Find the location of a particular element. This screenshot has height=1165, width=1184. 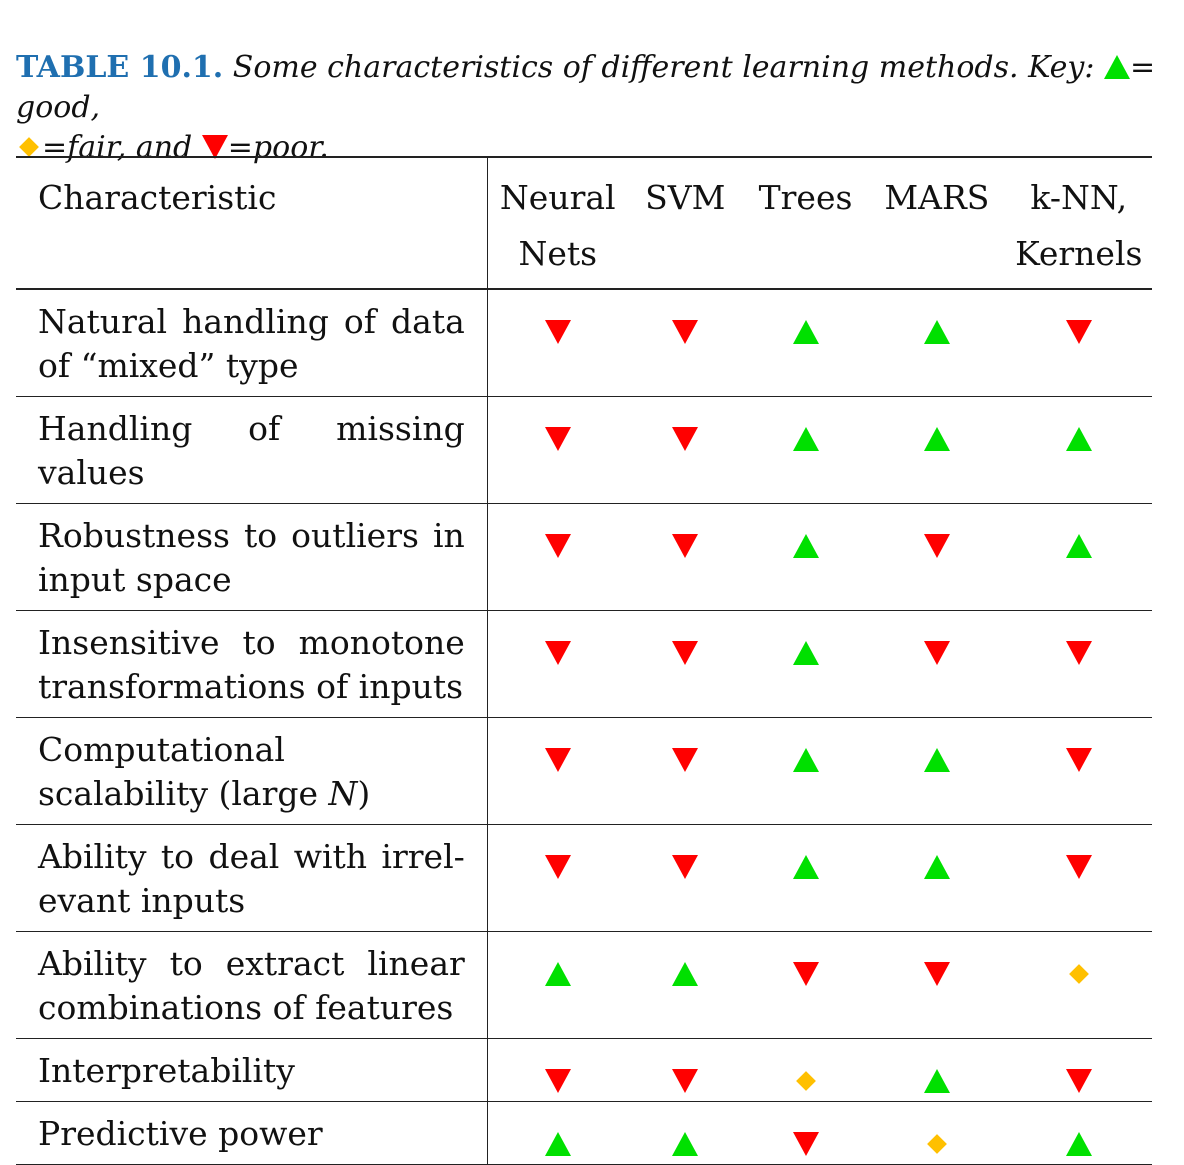

table-row: Natural handling of data of “mixed” type is located at coordinates (584, 343).